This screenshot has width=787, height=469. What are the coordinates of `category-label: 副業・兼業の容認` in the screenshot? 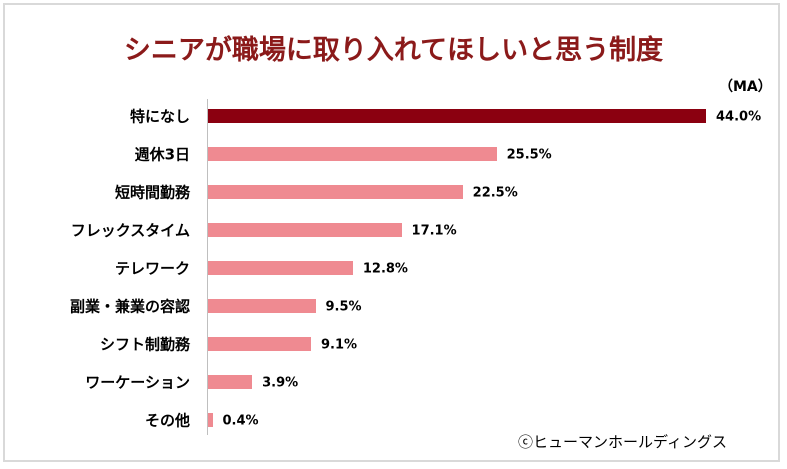 It's located at (129, 306).